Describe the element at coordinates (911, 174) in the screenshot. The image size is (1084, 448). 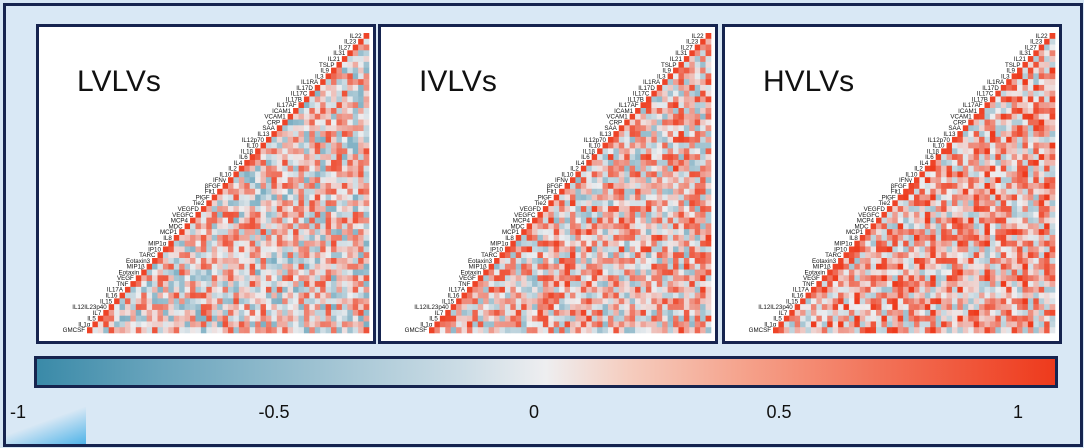
I see `variable-label: IL10` at that location.